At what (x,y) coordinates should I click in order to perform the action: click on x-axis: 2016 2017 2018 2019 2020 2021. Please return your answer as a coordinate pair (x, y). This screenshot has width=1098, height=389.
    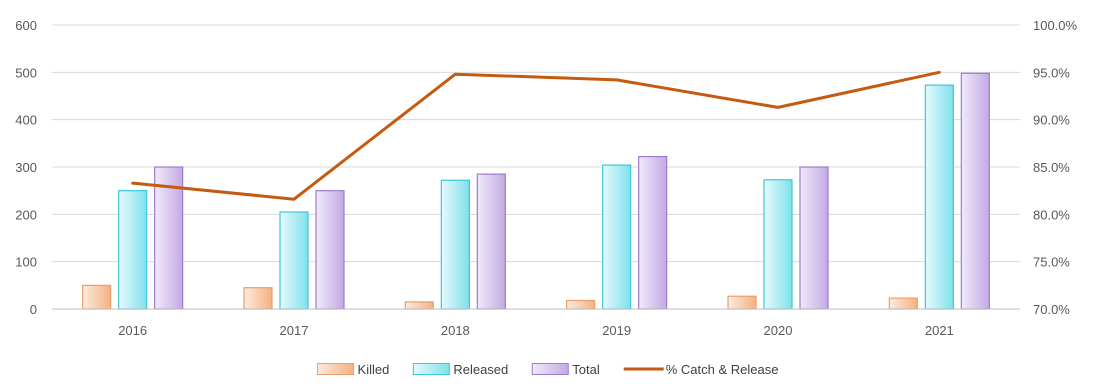
    Looking at the image, I should click on (536, 330).